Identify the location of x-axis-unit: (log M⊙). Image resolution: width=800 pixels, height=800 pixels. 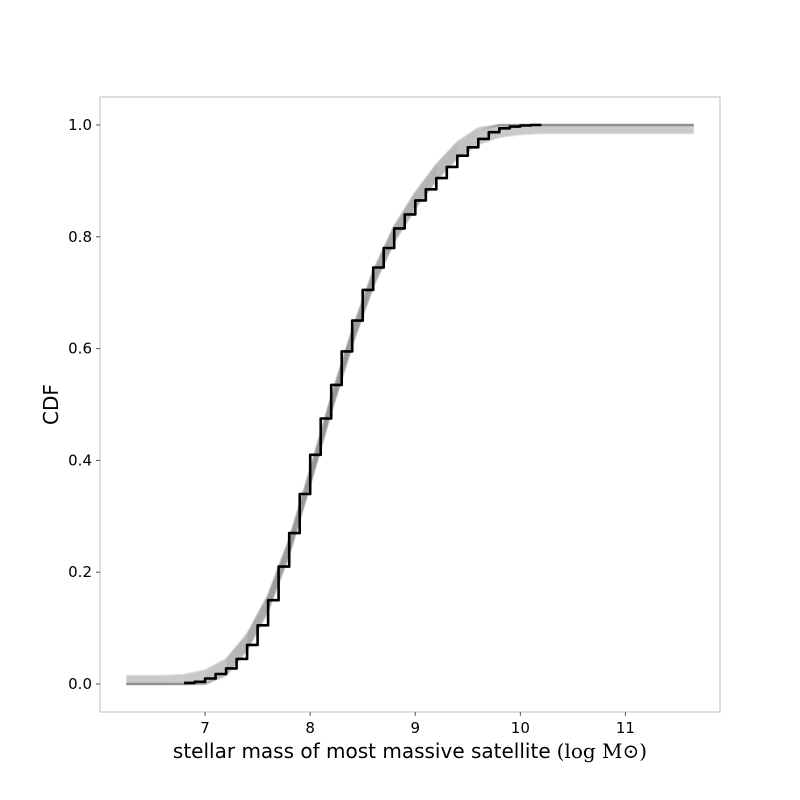
(602, 751).